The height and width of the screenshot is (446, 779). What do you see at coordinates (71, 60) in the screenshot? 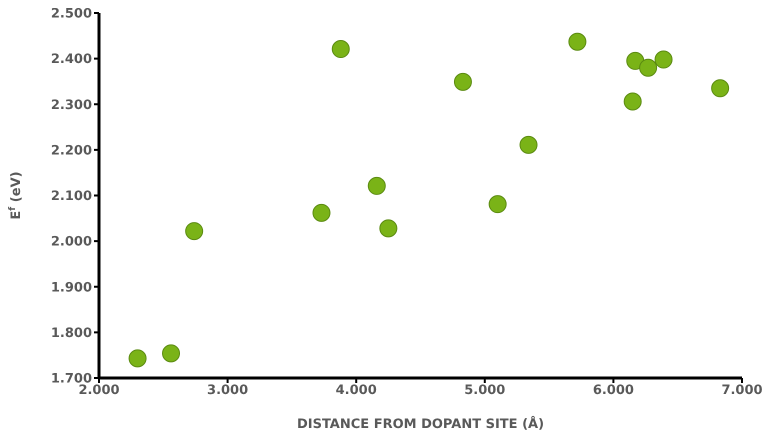
I see `y-tick-label: 2.400` at bounding box center [71, 60].